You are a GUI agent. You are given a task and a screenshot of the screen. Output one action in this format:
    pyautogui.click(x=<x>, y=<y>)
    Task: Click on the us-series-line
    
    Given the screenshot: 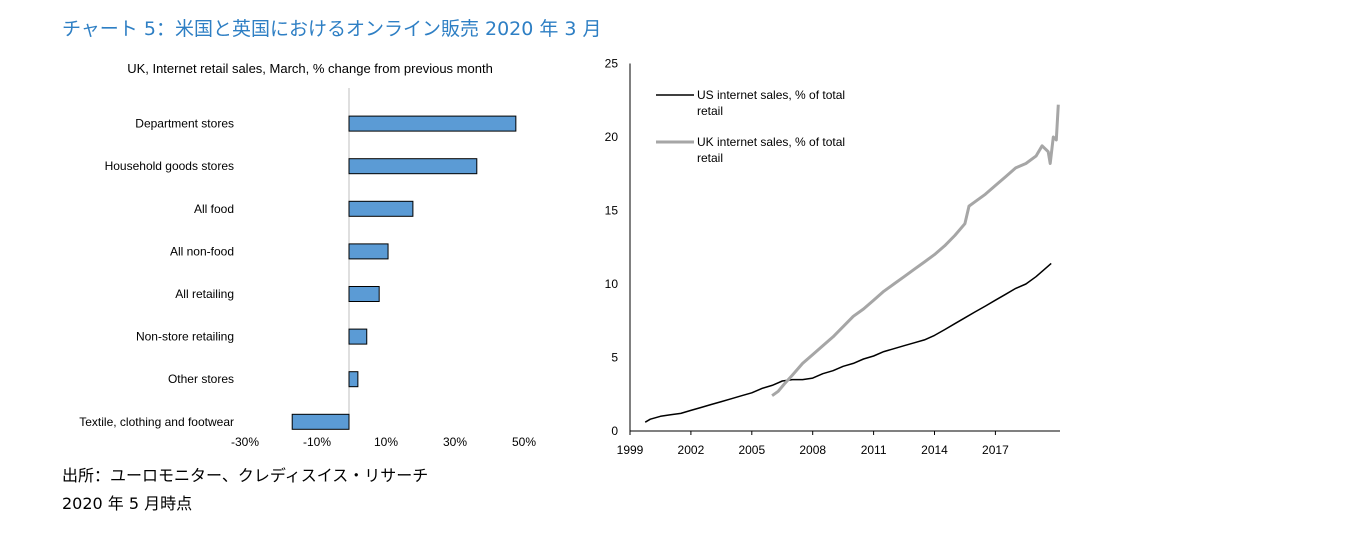 What is the action you would take?
    pyautogui.click(x=848, y=342)
    